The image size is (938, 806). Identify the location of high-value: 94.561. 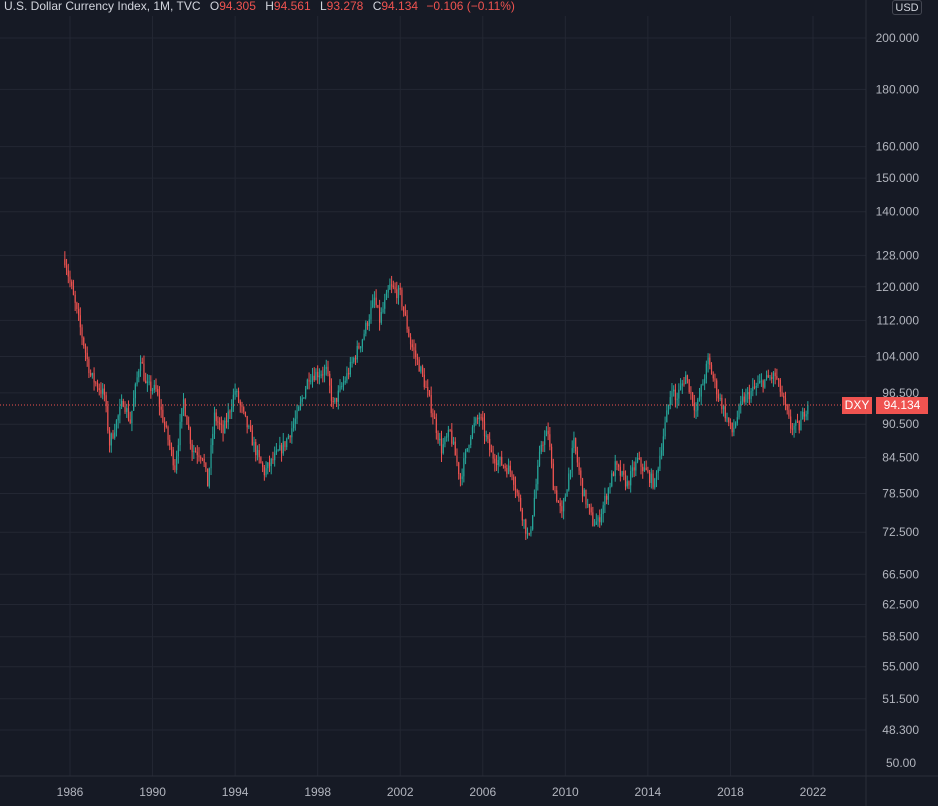
(292, 6).